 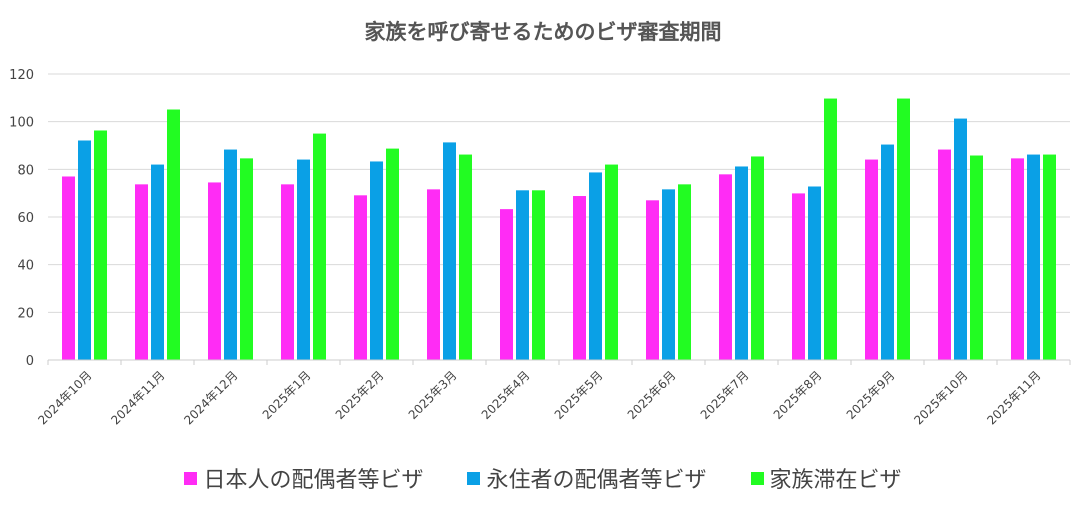 I want to click on legend-label: 日本人の配偶者等ビザ, so click(x=313, y=480).